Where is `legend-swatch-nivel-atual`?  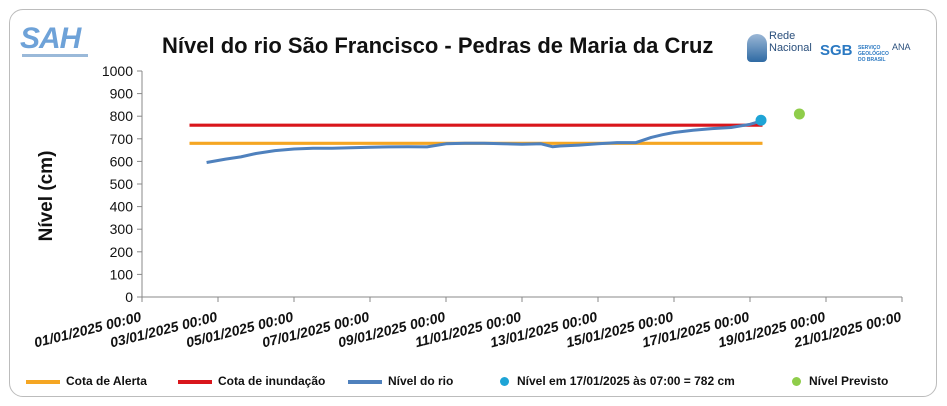
legend-swatch-nivel-atual is located at coordinates (504, 382).